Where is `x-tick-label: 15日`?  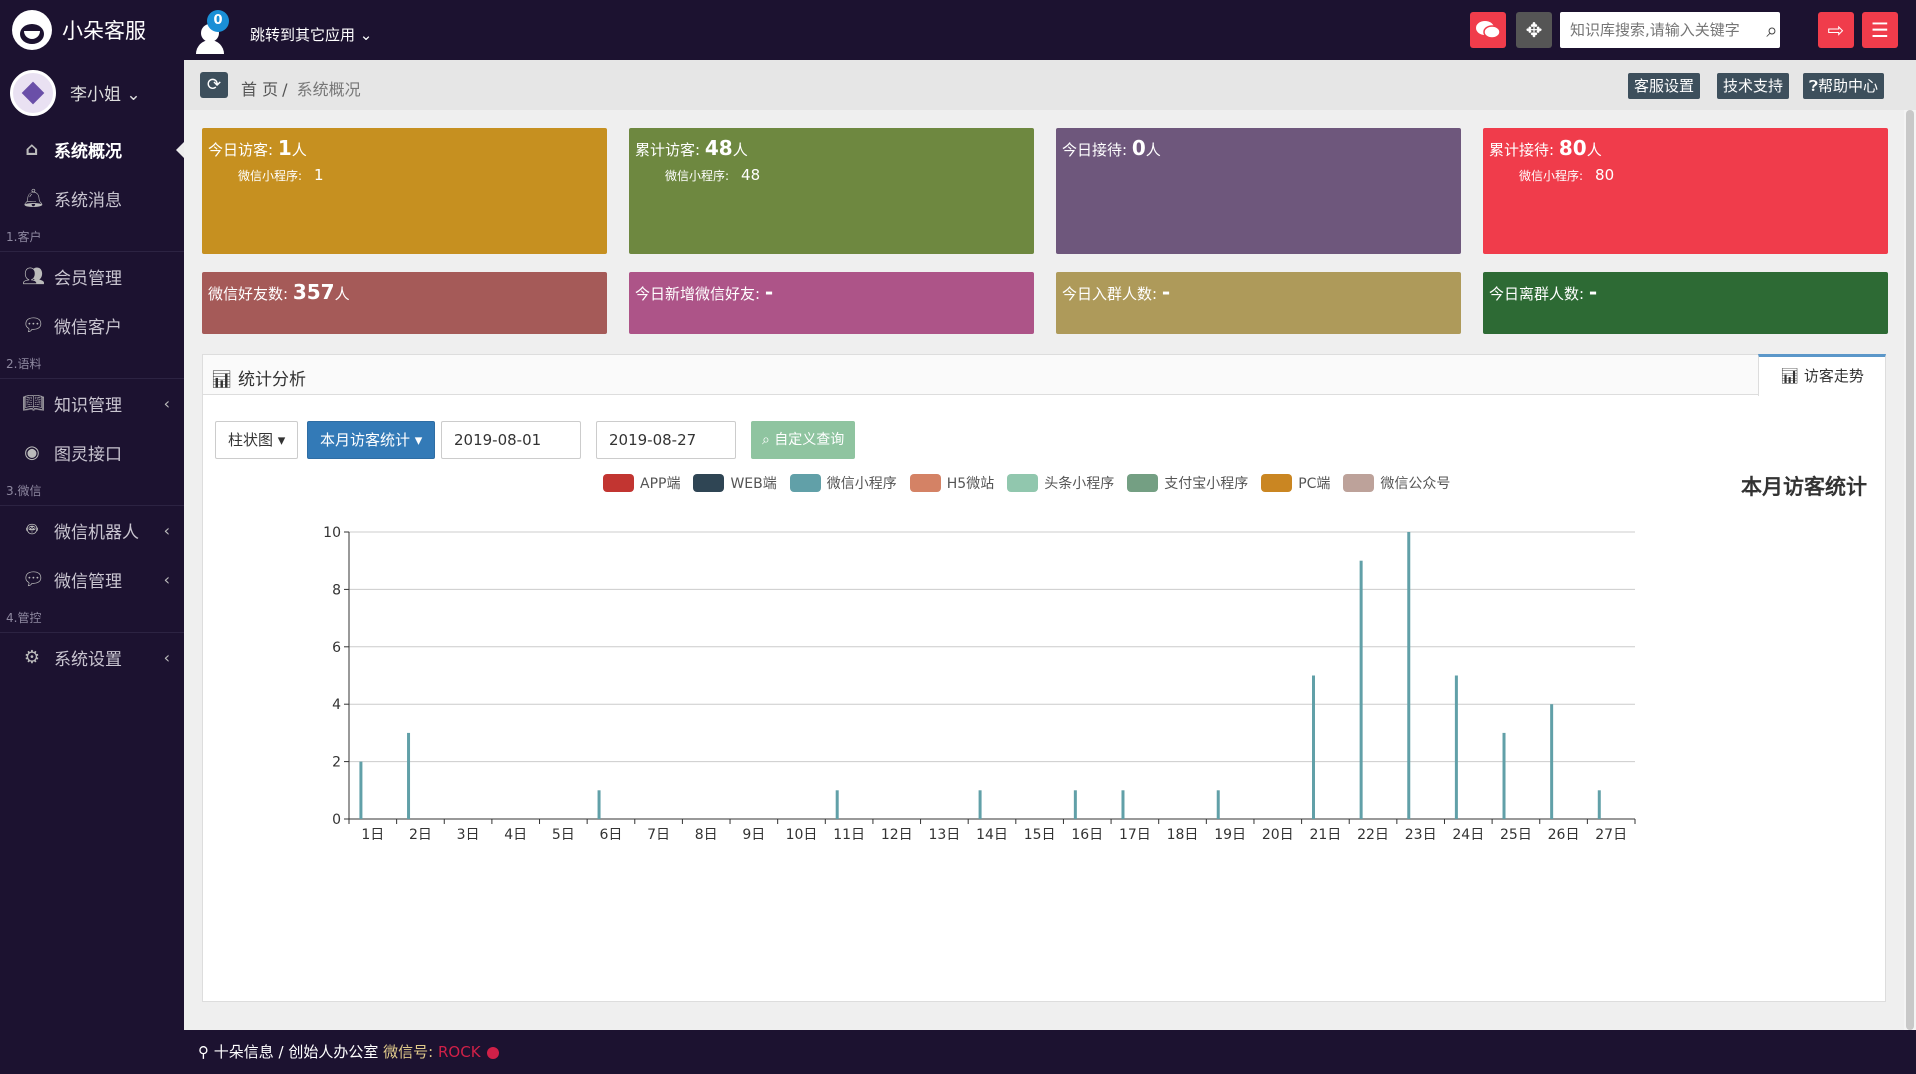
x-tick-label: 15日 is located at coordinates (1040, 835).